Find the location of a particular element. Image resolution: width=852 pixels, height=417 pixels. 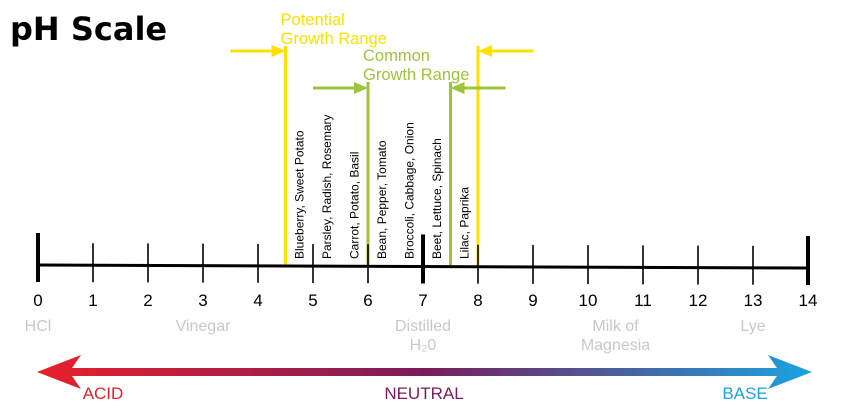

reference-label-line: HCl is located at coordinates (38, 326).